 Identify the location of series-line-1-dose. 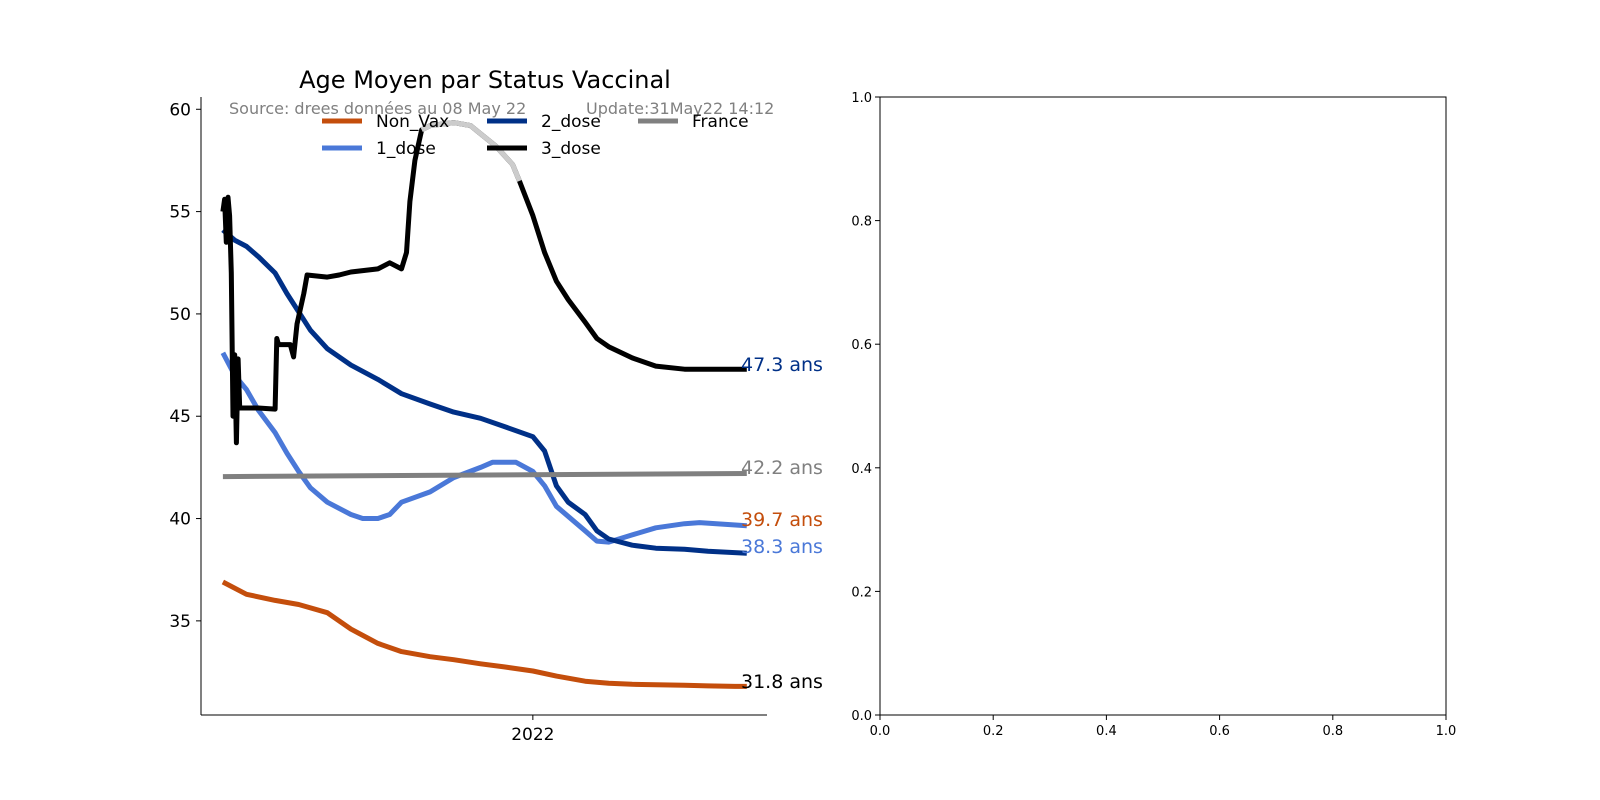
(483, 448).